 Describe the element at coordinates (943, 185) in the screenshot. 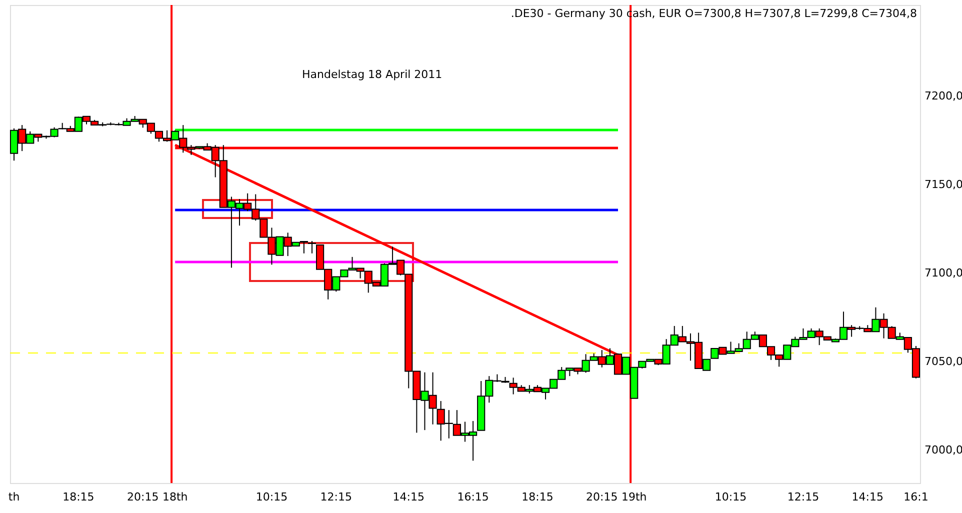

I see `y-tick-label: 7150,0` at that location.